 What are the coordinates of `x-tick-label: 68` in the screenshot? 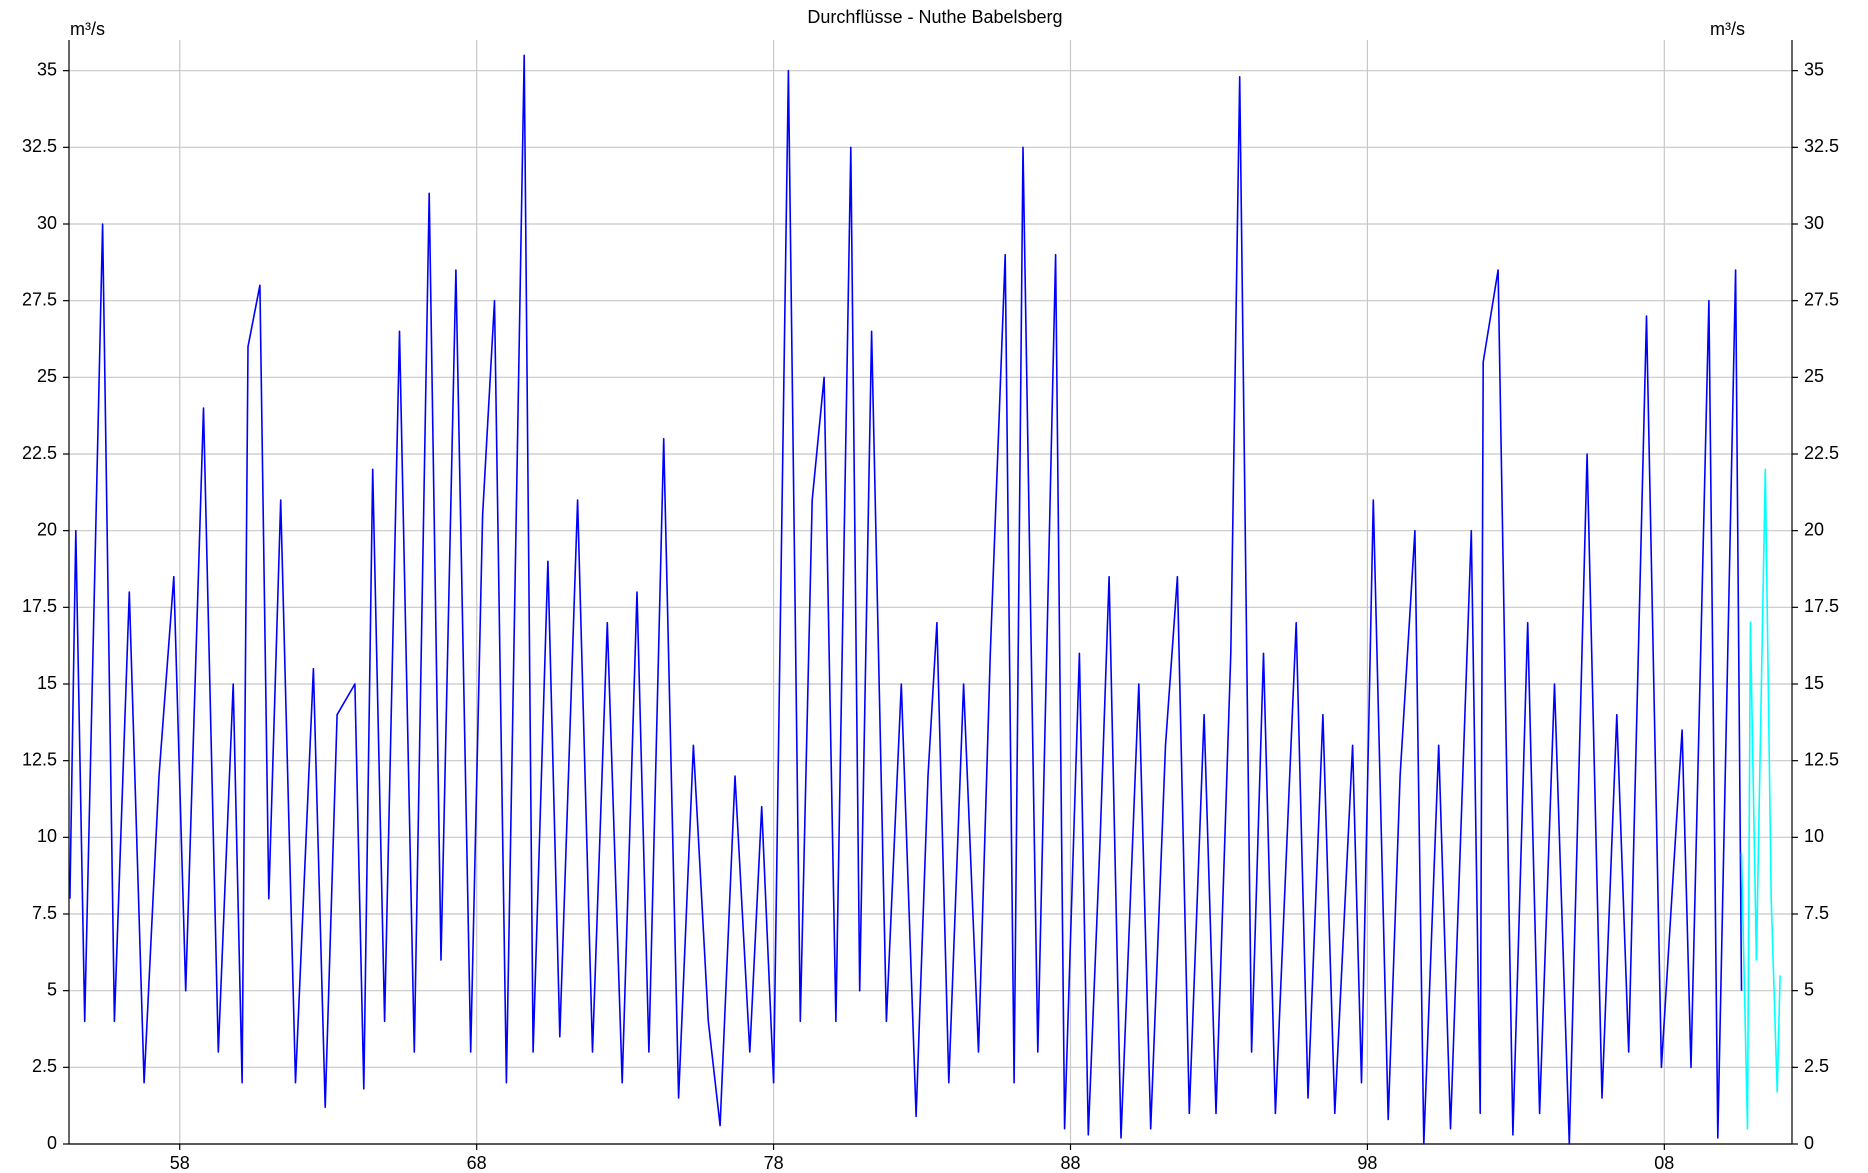 It's located at (477, 1163).